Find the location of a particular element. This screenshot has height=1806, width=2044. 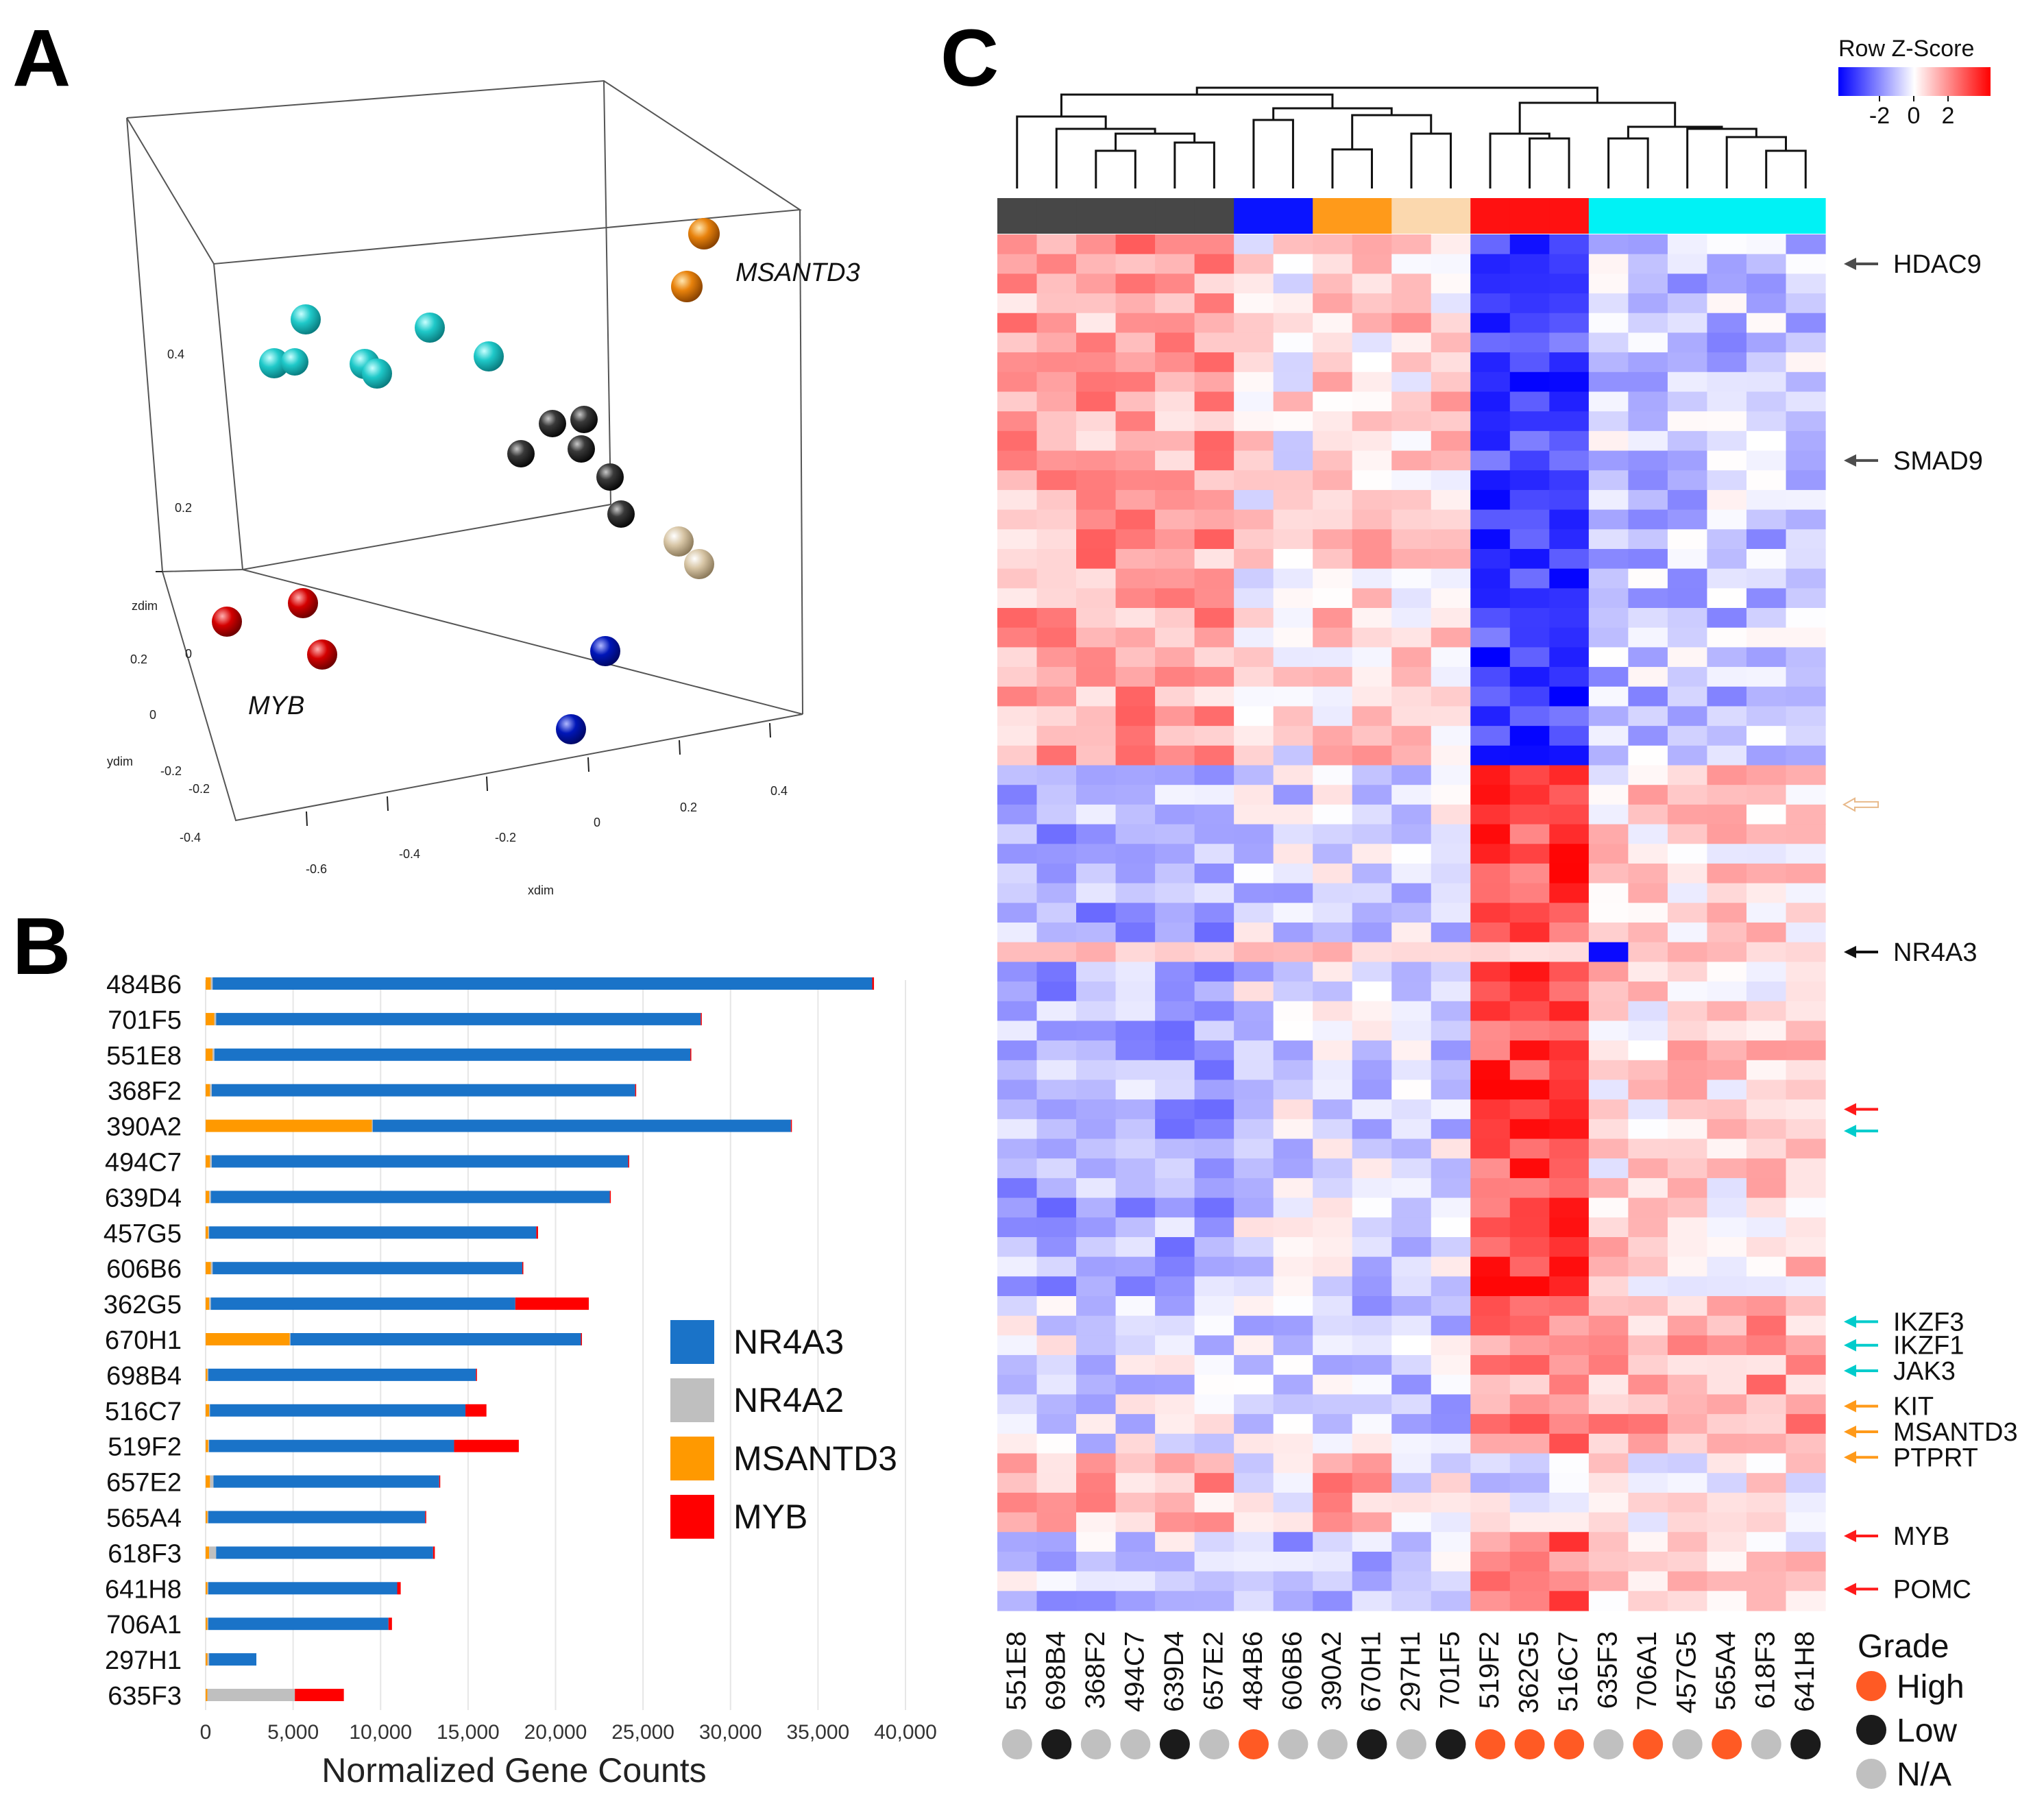

grade-dot-low is located at coordinates (1174, 1744).